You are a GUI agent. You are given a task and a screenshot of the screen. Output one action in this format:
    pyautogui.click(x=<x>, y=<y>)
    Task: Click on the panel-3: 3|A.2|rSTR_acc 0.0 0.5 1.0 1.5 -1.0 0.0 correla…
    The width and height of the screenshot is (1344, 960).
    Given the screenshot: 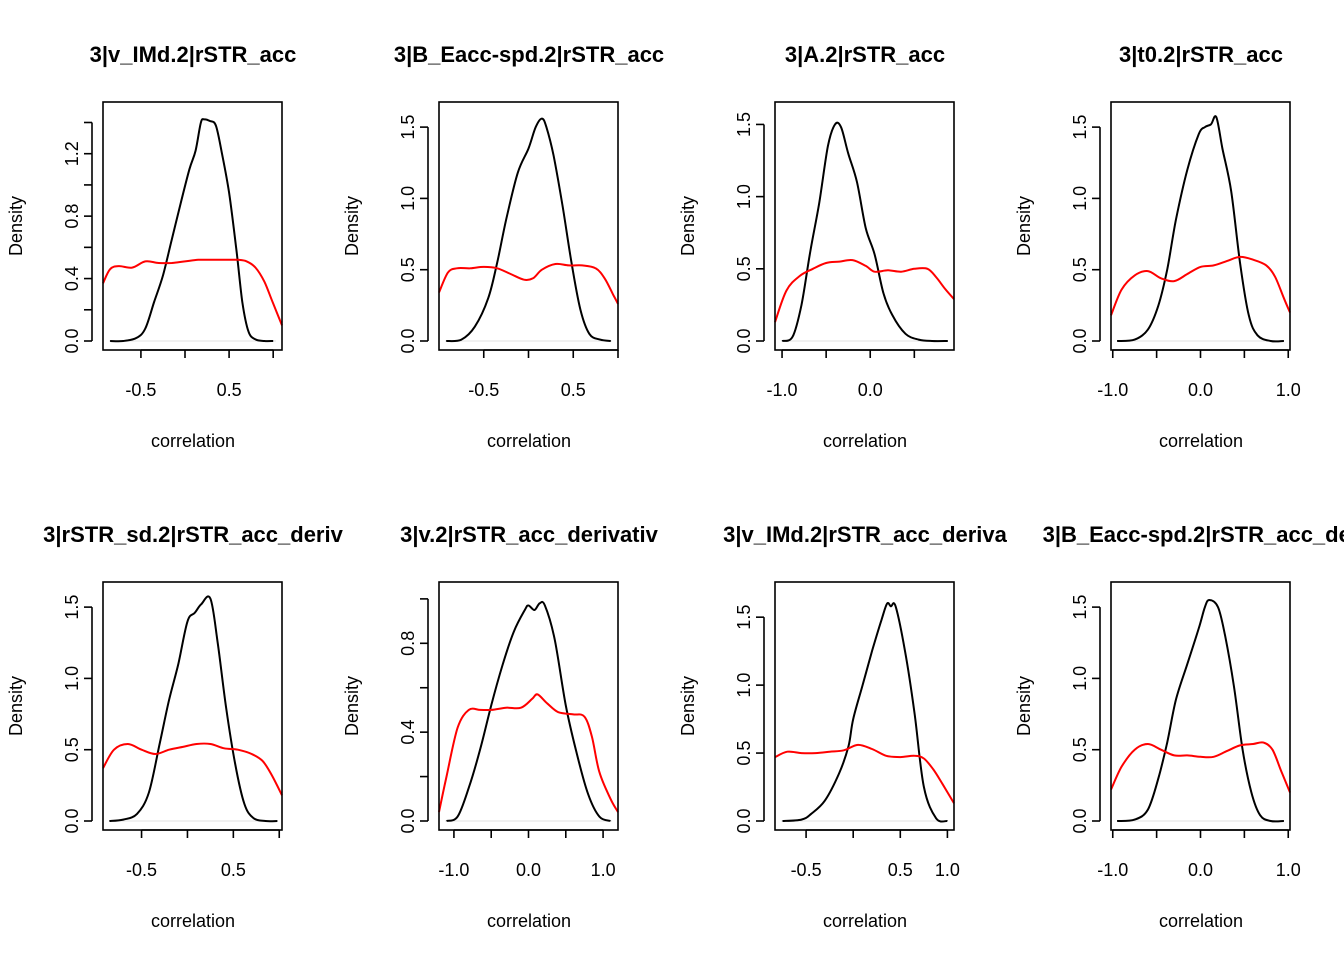 What is the action you would take?
    pyautogui.click(x=816, y=246)
    